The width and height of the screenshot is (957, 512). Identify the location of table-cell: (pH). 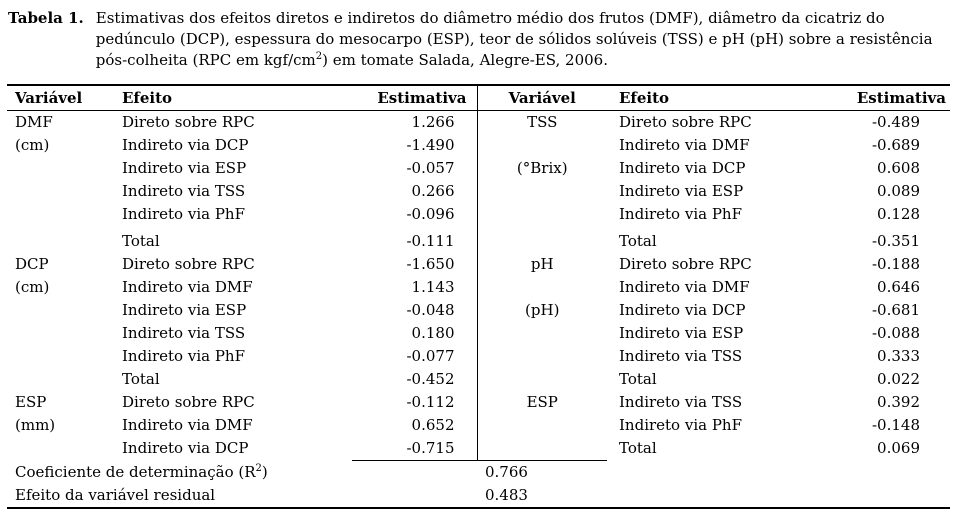
(541, 310).